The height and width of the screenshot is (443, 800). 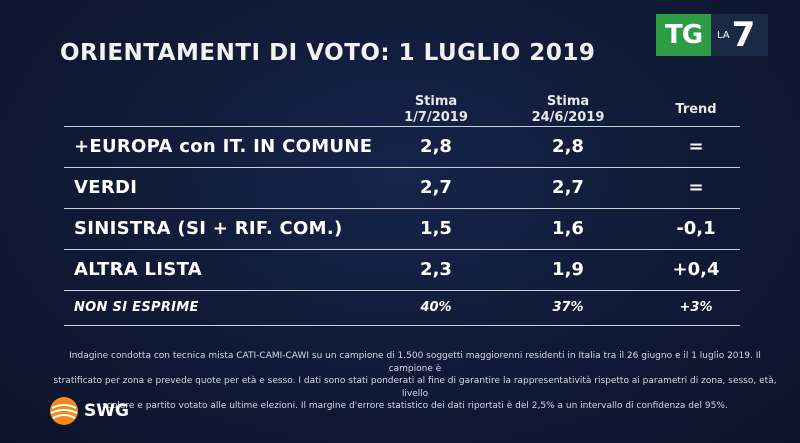 What do you see at coordinates (436, 117) in the screenshot?
I see `column-header-line2: 1/7/2019` at bounding box center [436, 117].